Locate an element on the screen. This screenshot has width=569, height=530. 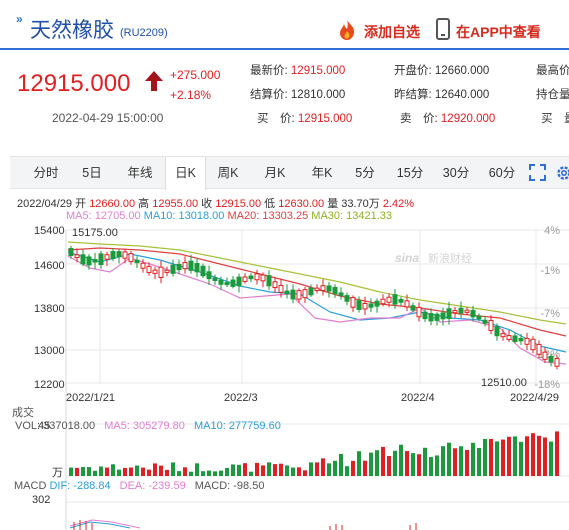
ma5-label: MA5: 12705.00 is located at coordinates (103, 216).